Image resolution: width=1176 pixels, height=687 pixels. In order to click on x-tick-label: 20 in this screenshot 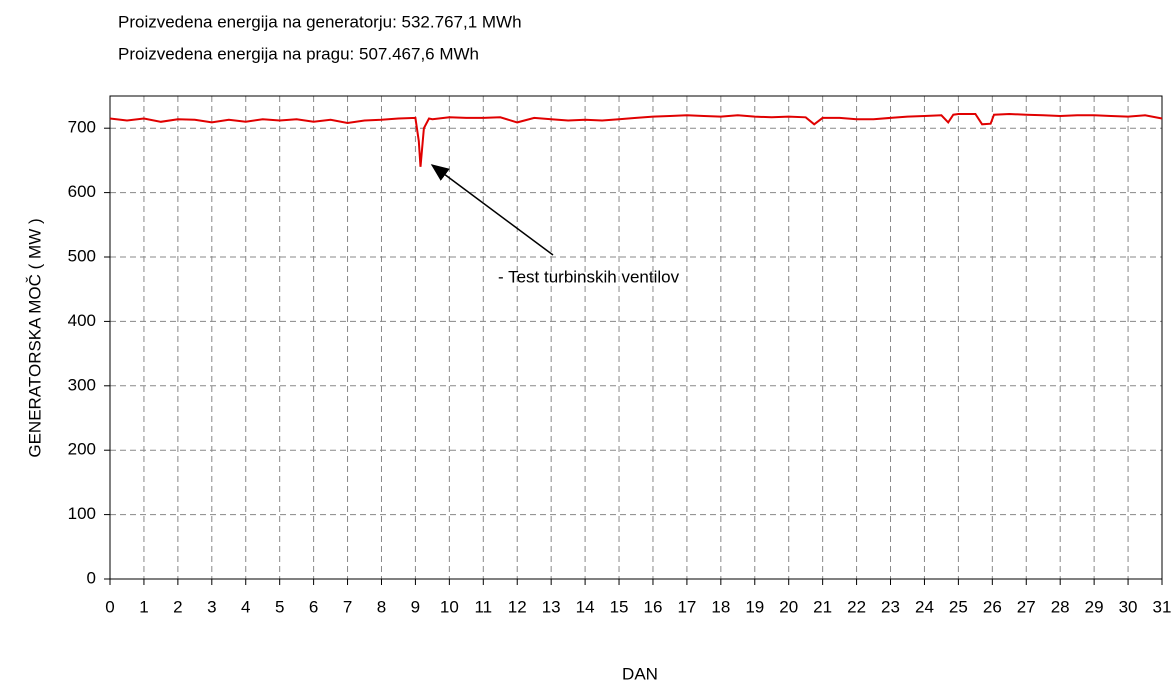, I will do `click(788, 606)`.